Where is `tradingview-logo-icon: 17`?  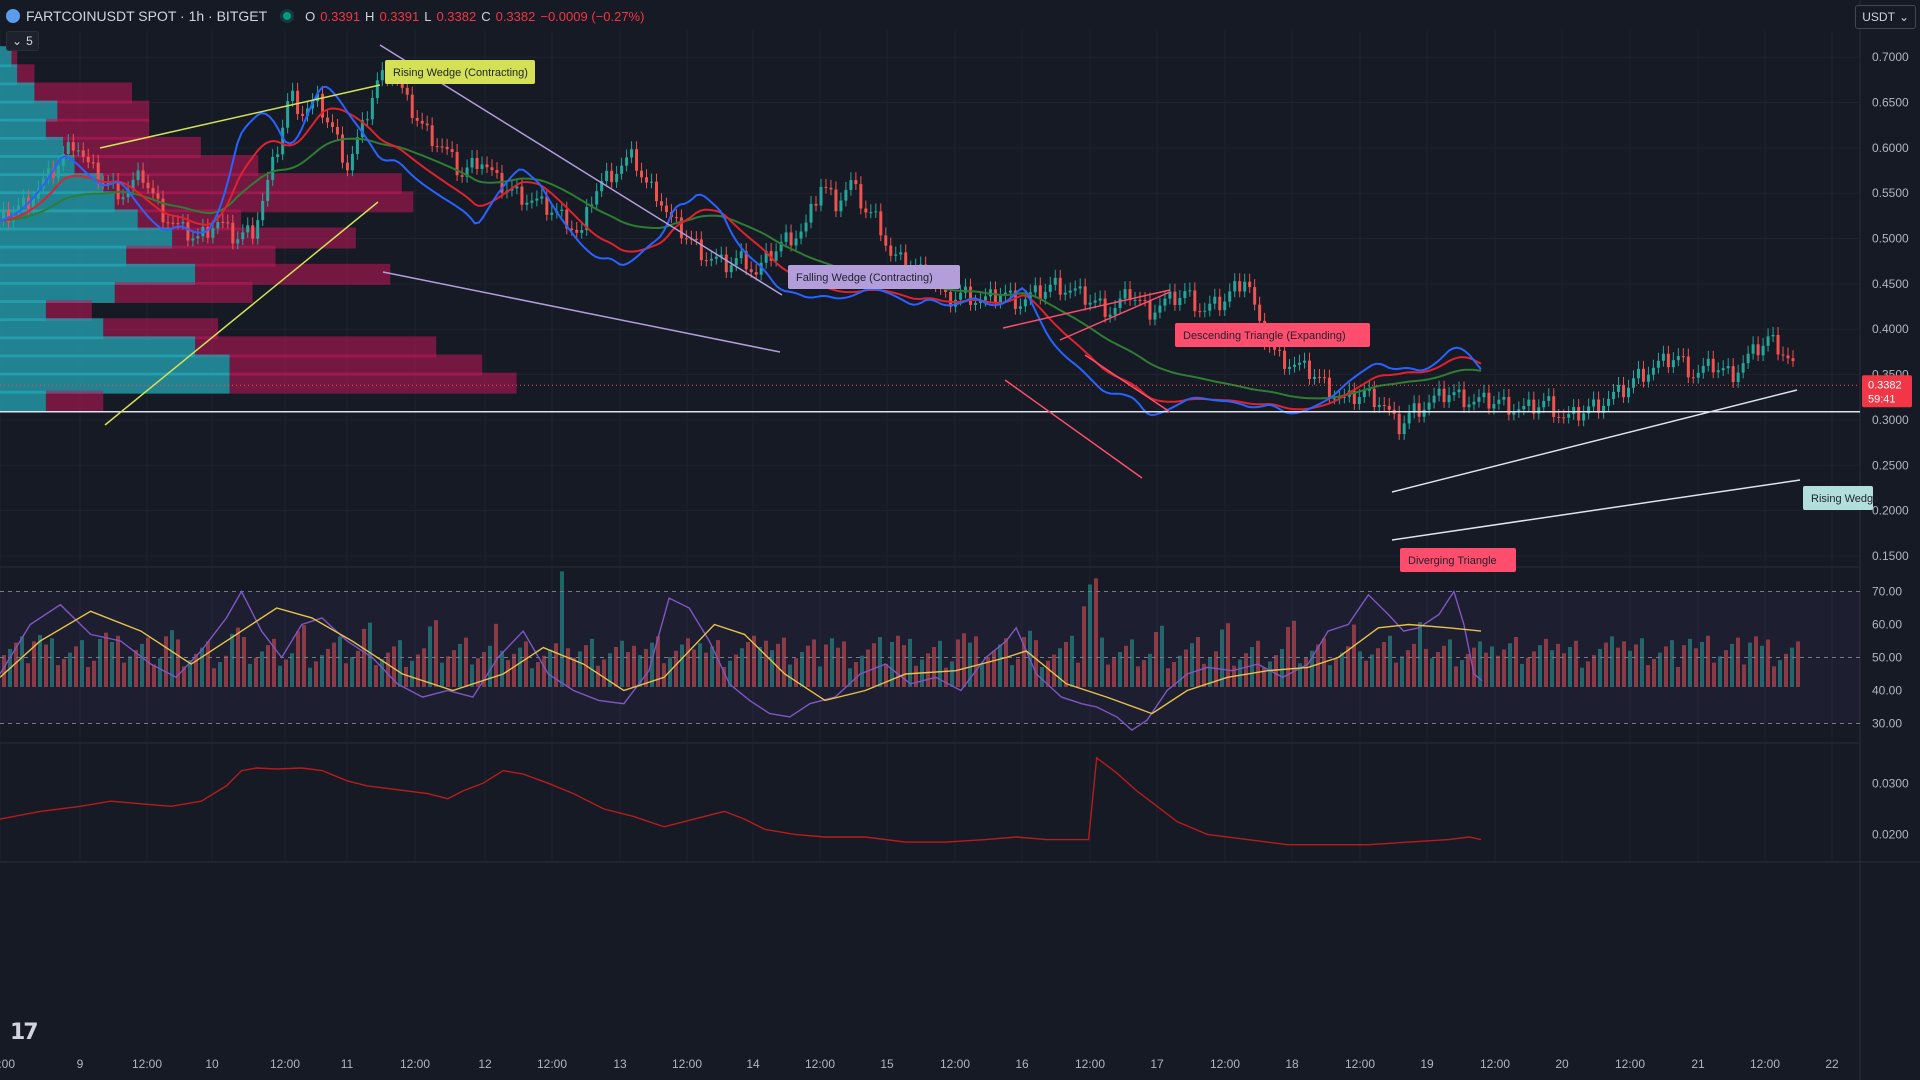 tradingview-logo-icon: 17 is located at coordinates (24, 1032).